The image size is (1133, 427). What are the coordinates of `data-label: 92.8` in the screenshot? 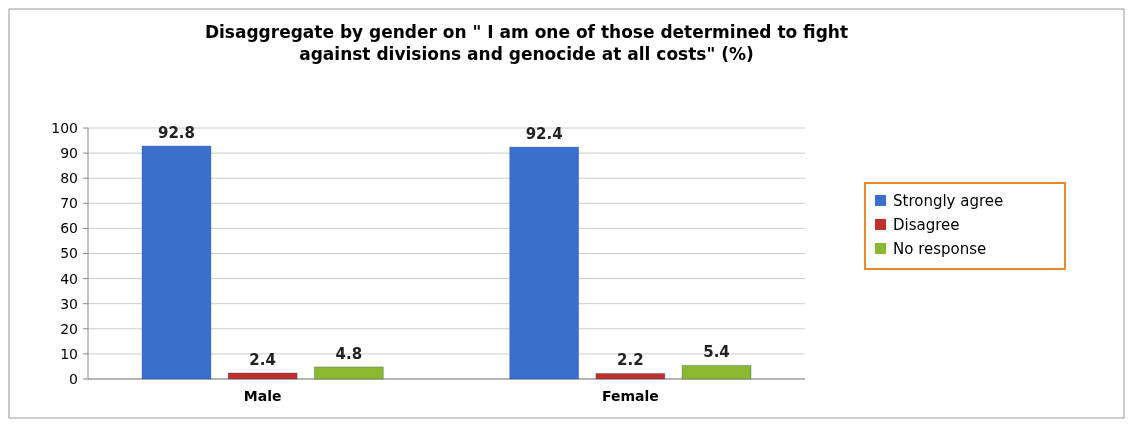 It's located at (176, 133).